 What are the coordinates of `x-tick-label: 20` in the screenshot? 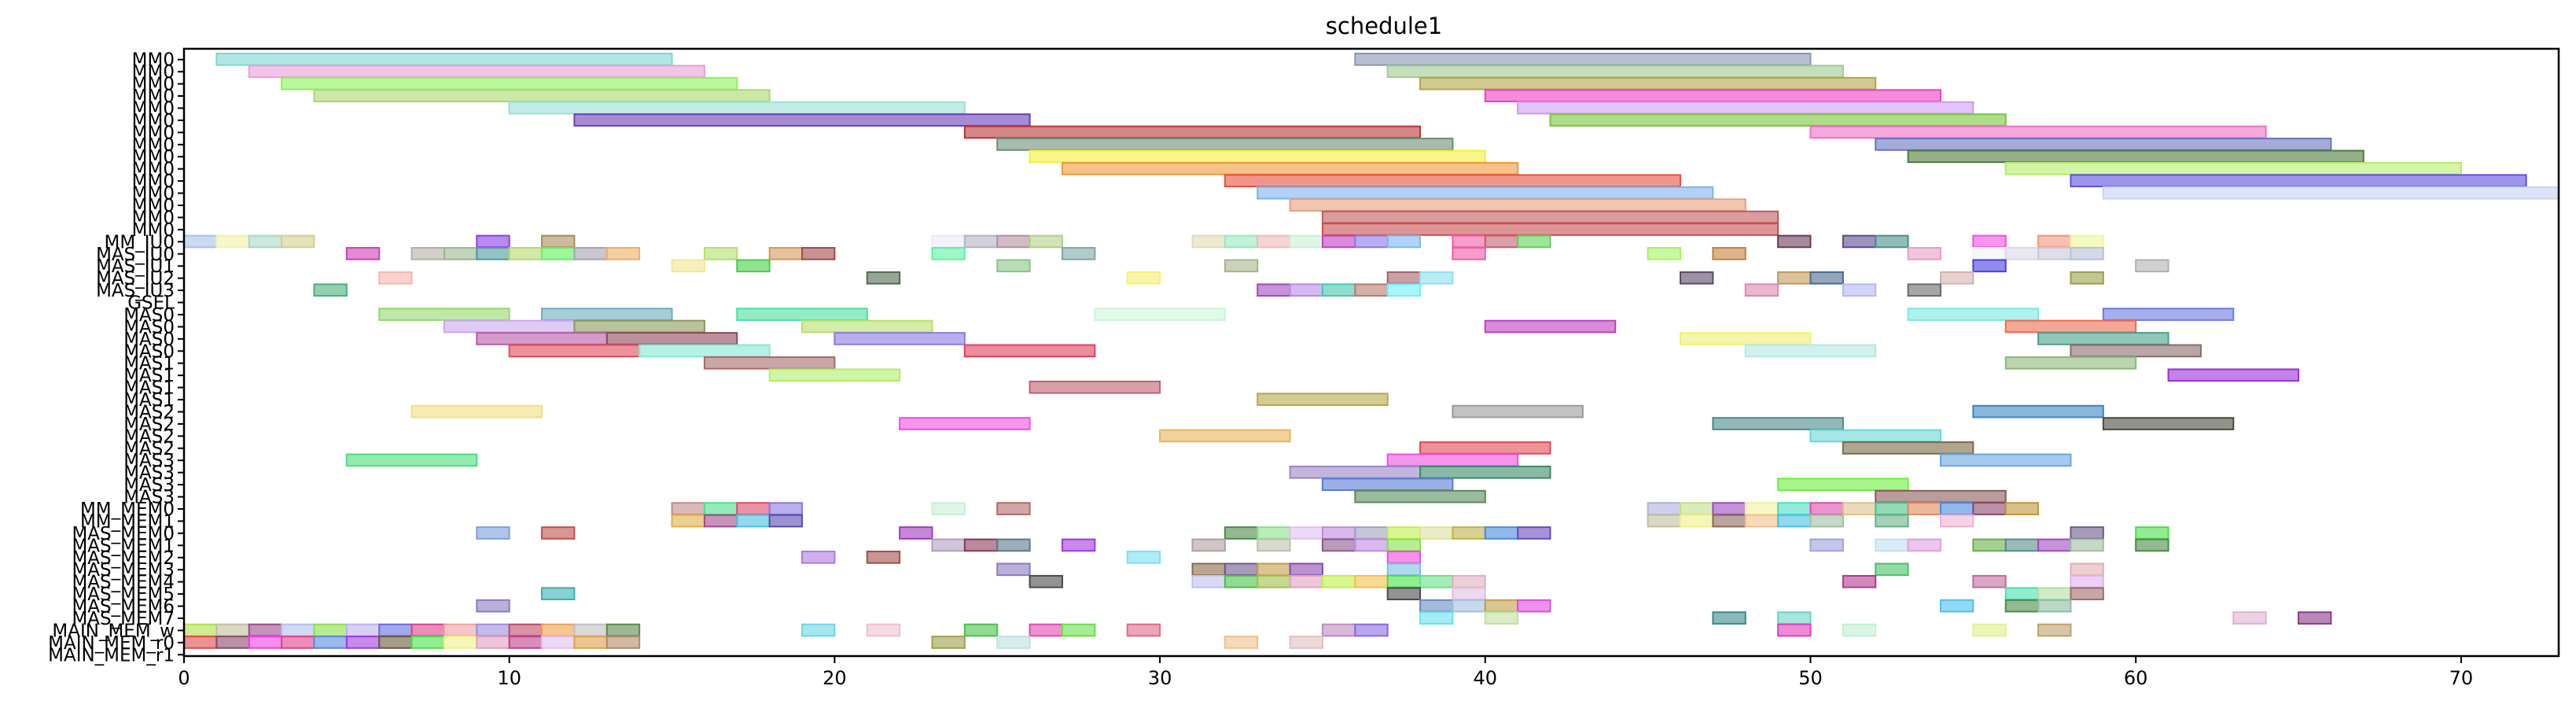 It's located at (835, 678).